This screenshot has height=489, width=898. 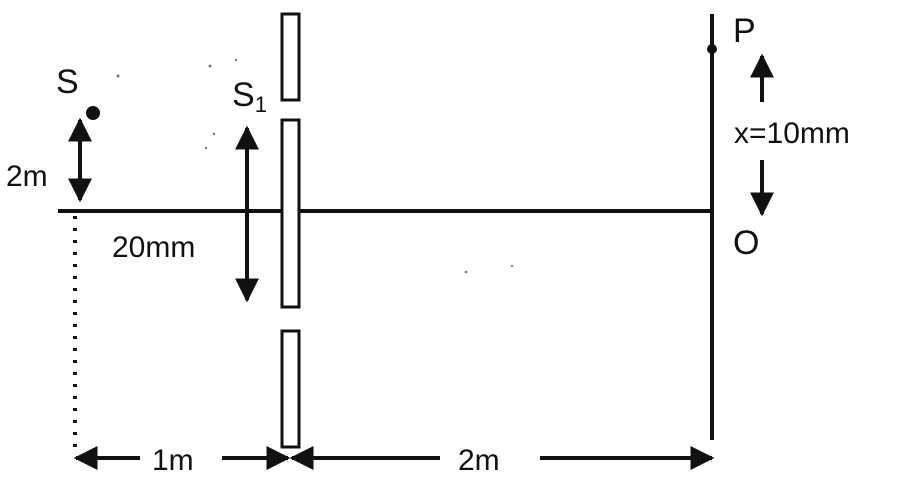 What do you see at coordinates (153, 247) in the screenshot?
I see `slit-span-label: 20mm` at bounding box center [153, 247].